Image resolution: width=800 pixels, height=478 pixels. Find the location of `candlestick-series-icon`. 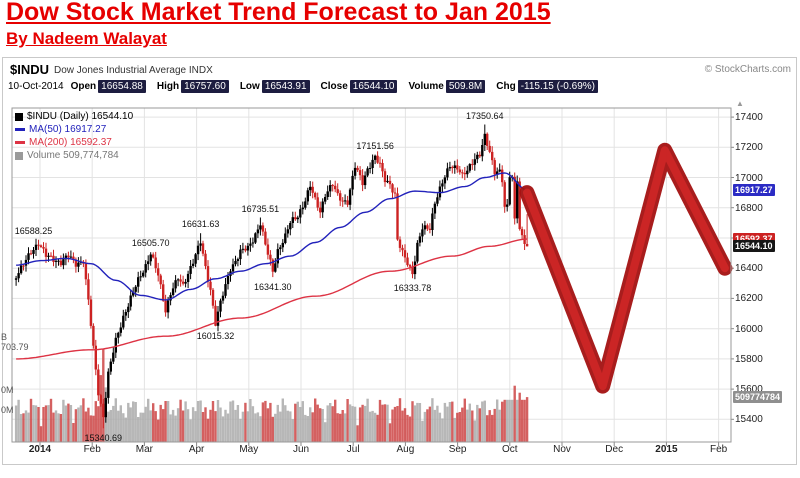

candlestick-series-icon is located at coordinates (19, 116).